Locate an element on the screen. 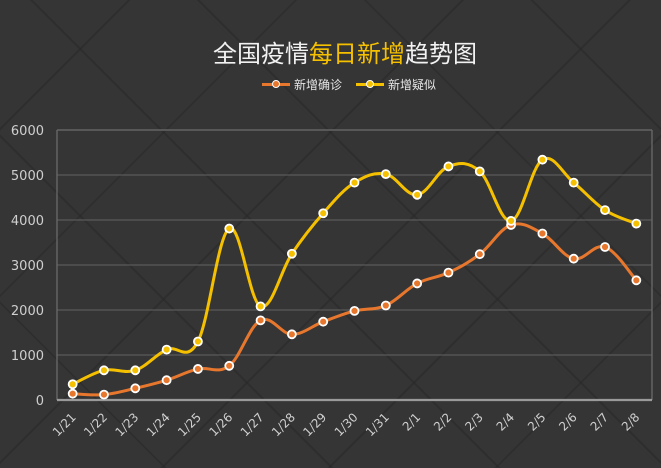 This screenshot has width=661, height=468. x-tick-label: 1/31 is located at coordinates (377, 424).